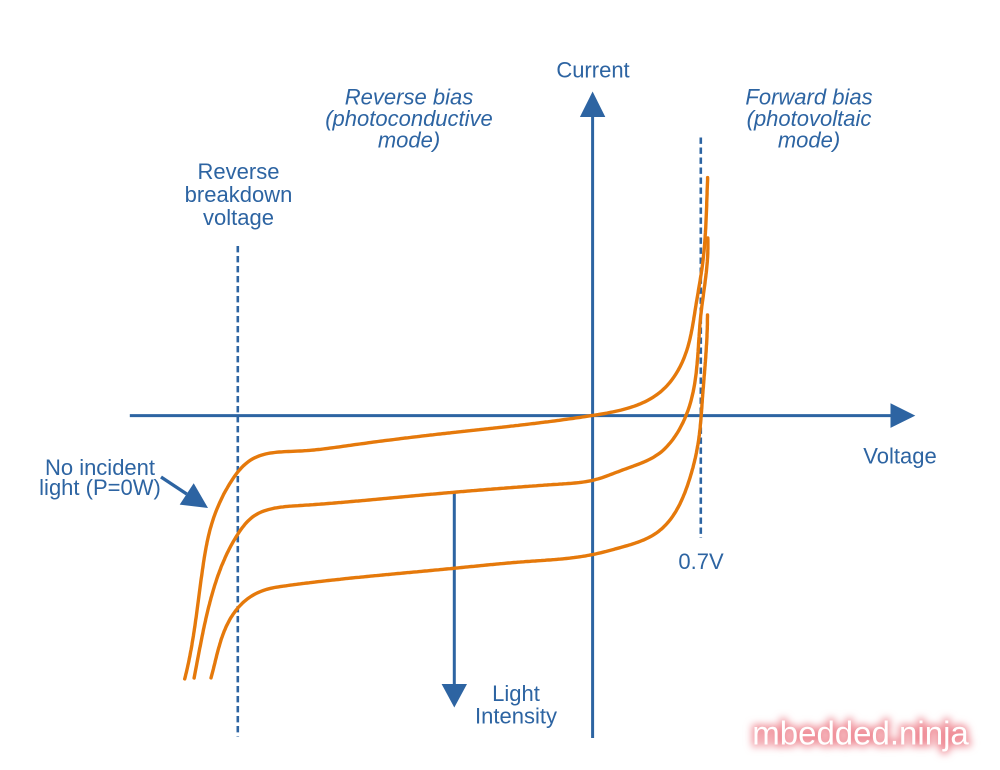  What do you see at coordinates (809, 118) in the screenshot?
I see `svg-text: (photovoltaic` at bounding box center [809, 118].